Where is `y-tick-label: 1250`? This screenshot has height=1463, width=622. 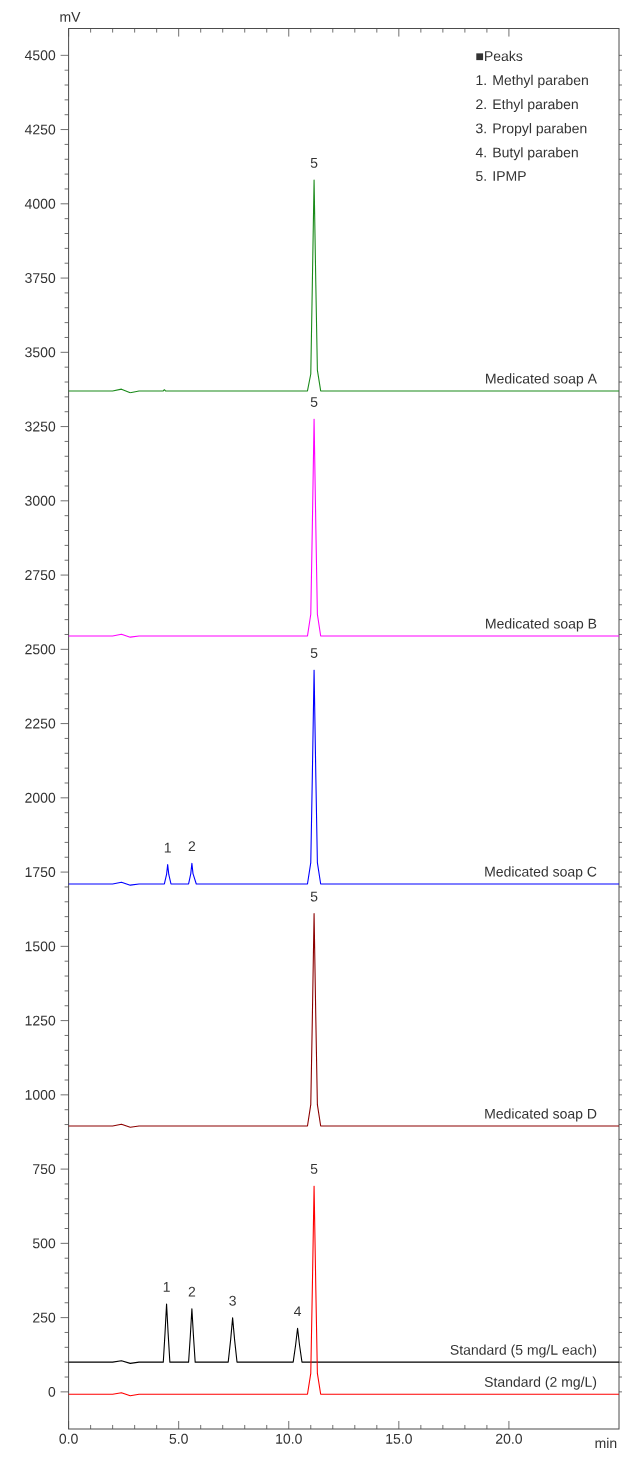
y-tick-label: 1250 is located at coordinates (40, 1020).